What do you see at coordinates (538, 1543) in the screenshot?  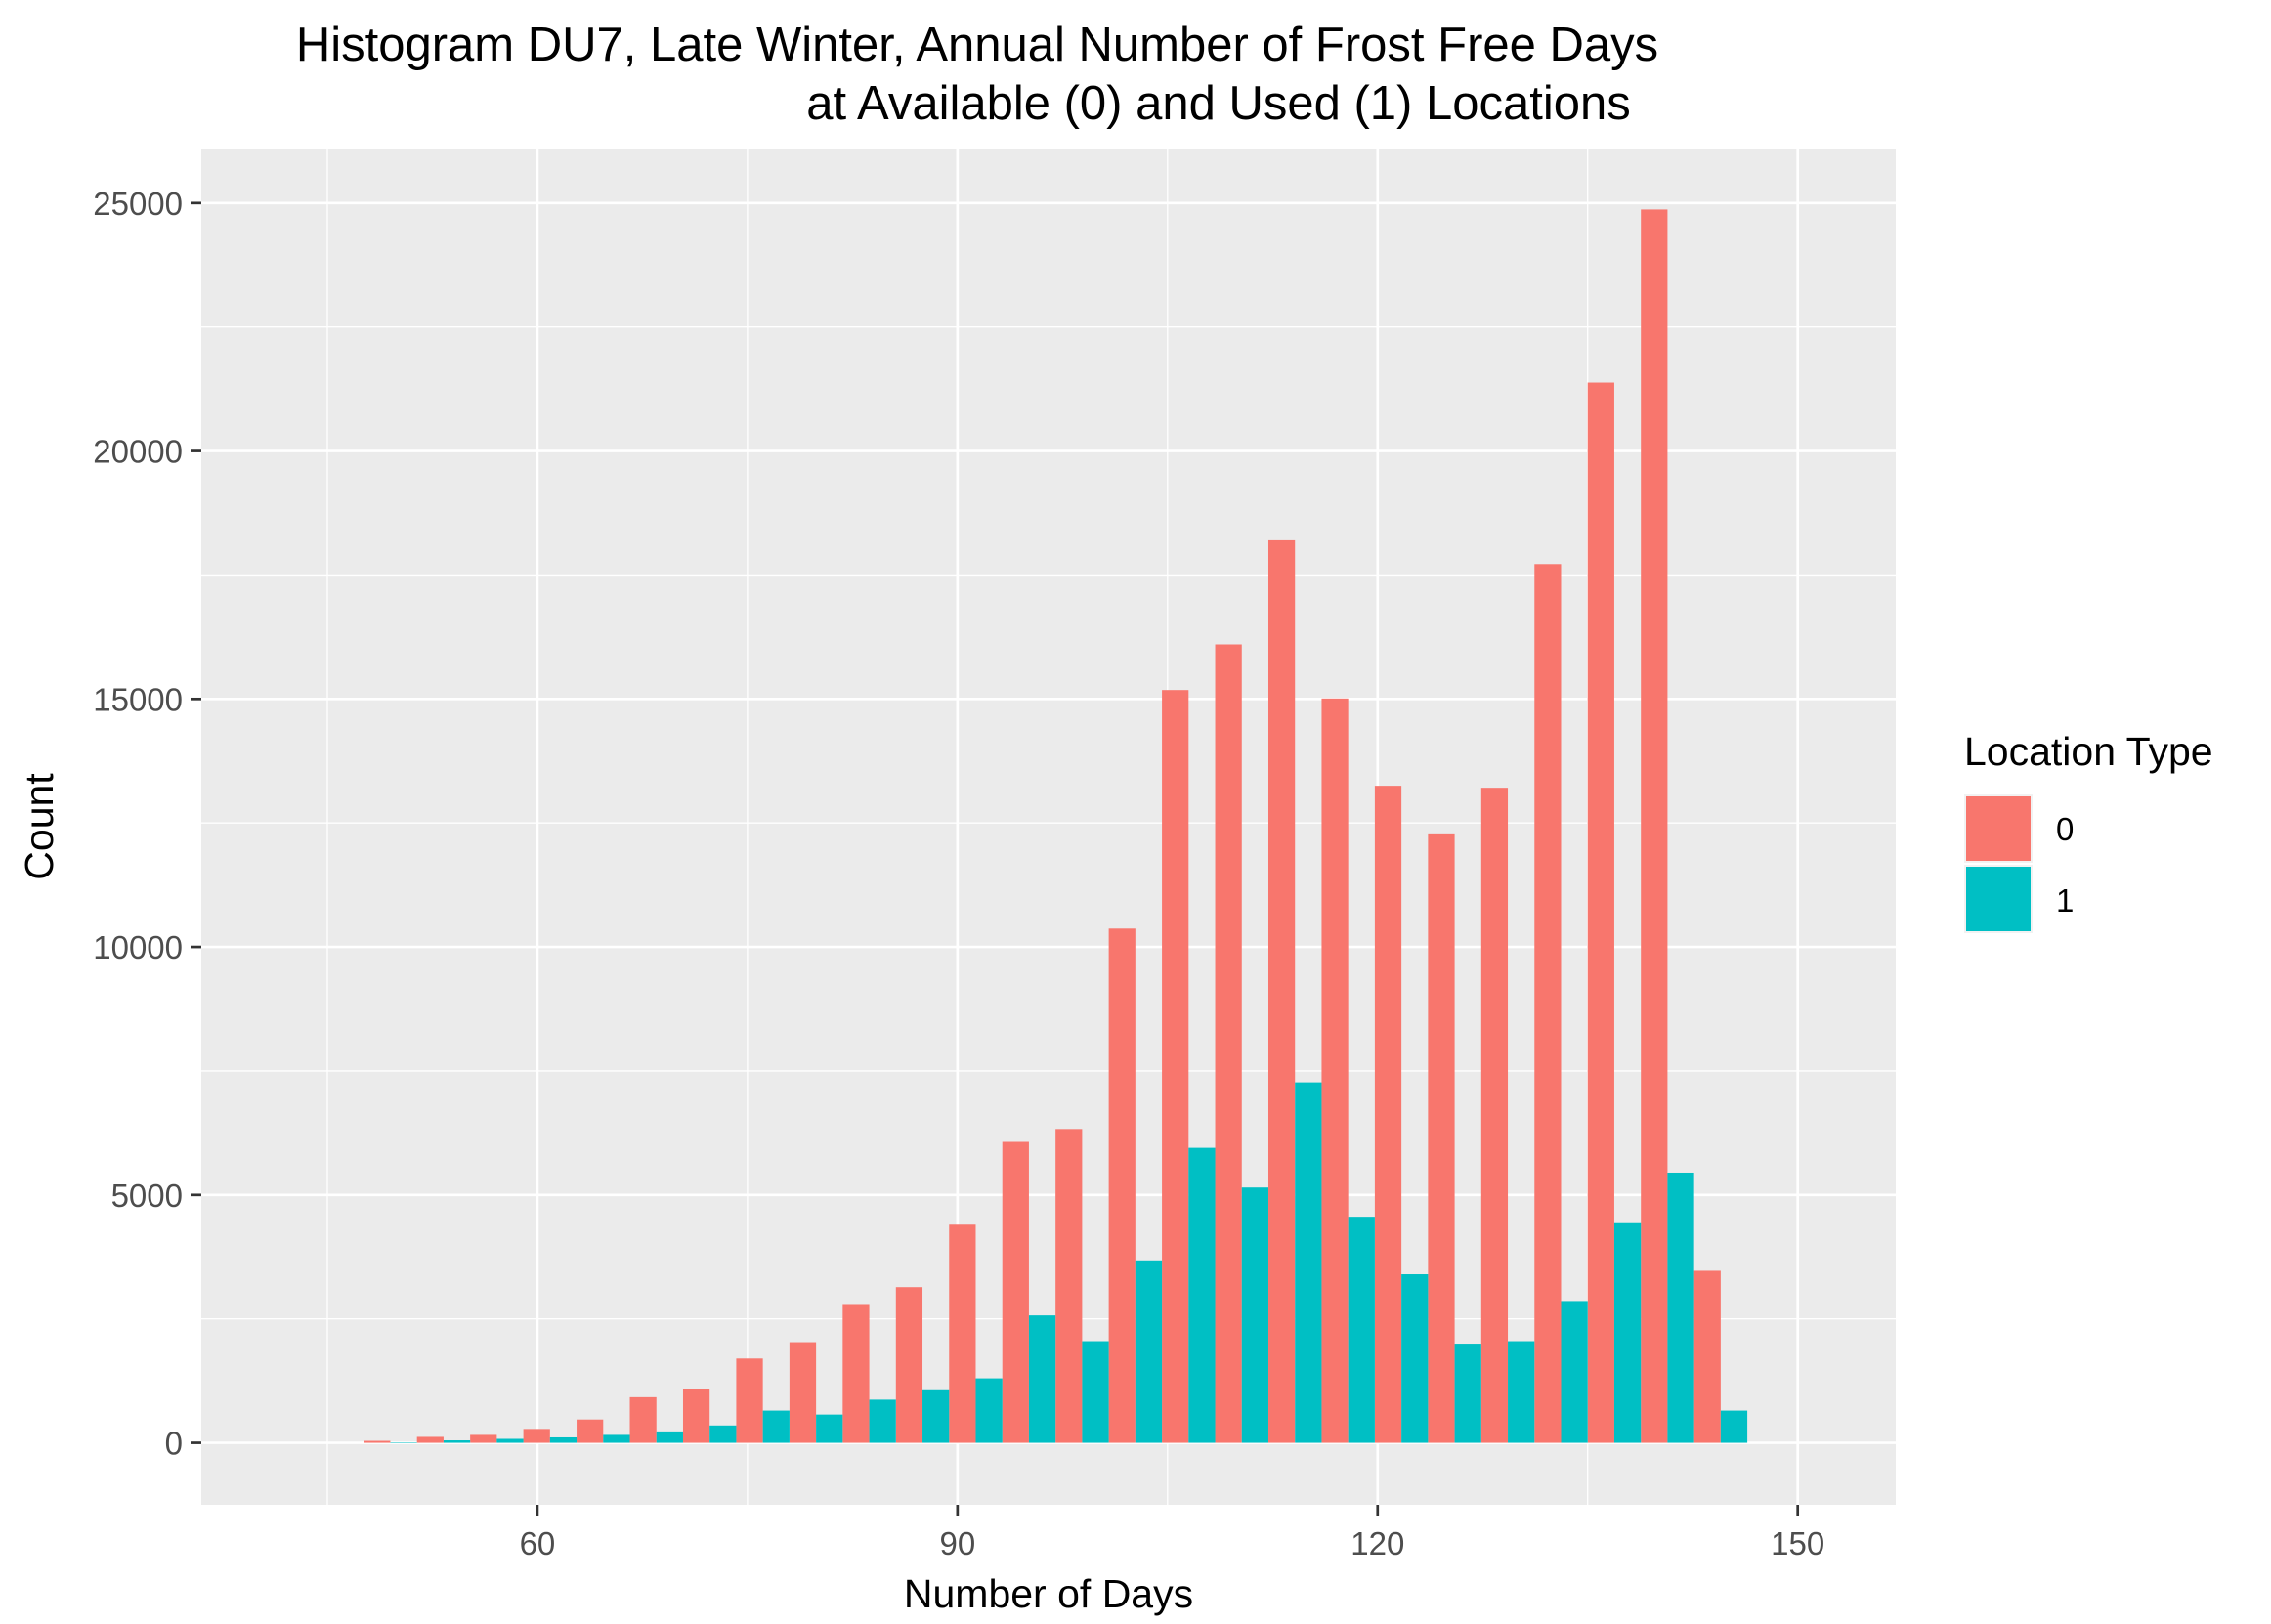 I see `x-tick-label: 60` at bounding box center [538, 1543].